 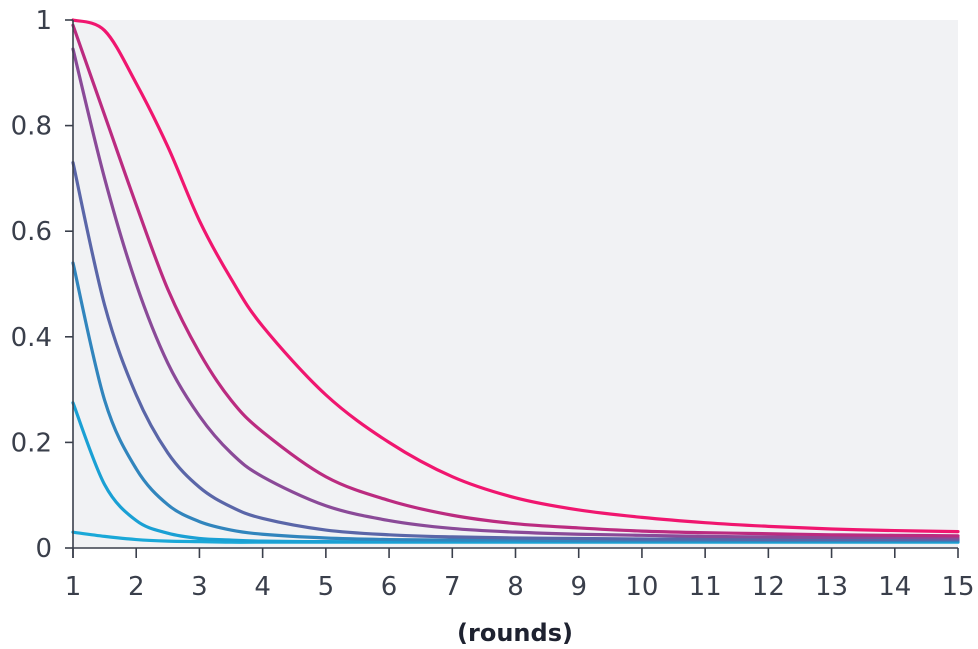 What do you see at coordinates (43, 549) in the screenshot?
I see `y-tick-label-0: 0` at bounding box center [43, 549].